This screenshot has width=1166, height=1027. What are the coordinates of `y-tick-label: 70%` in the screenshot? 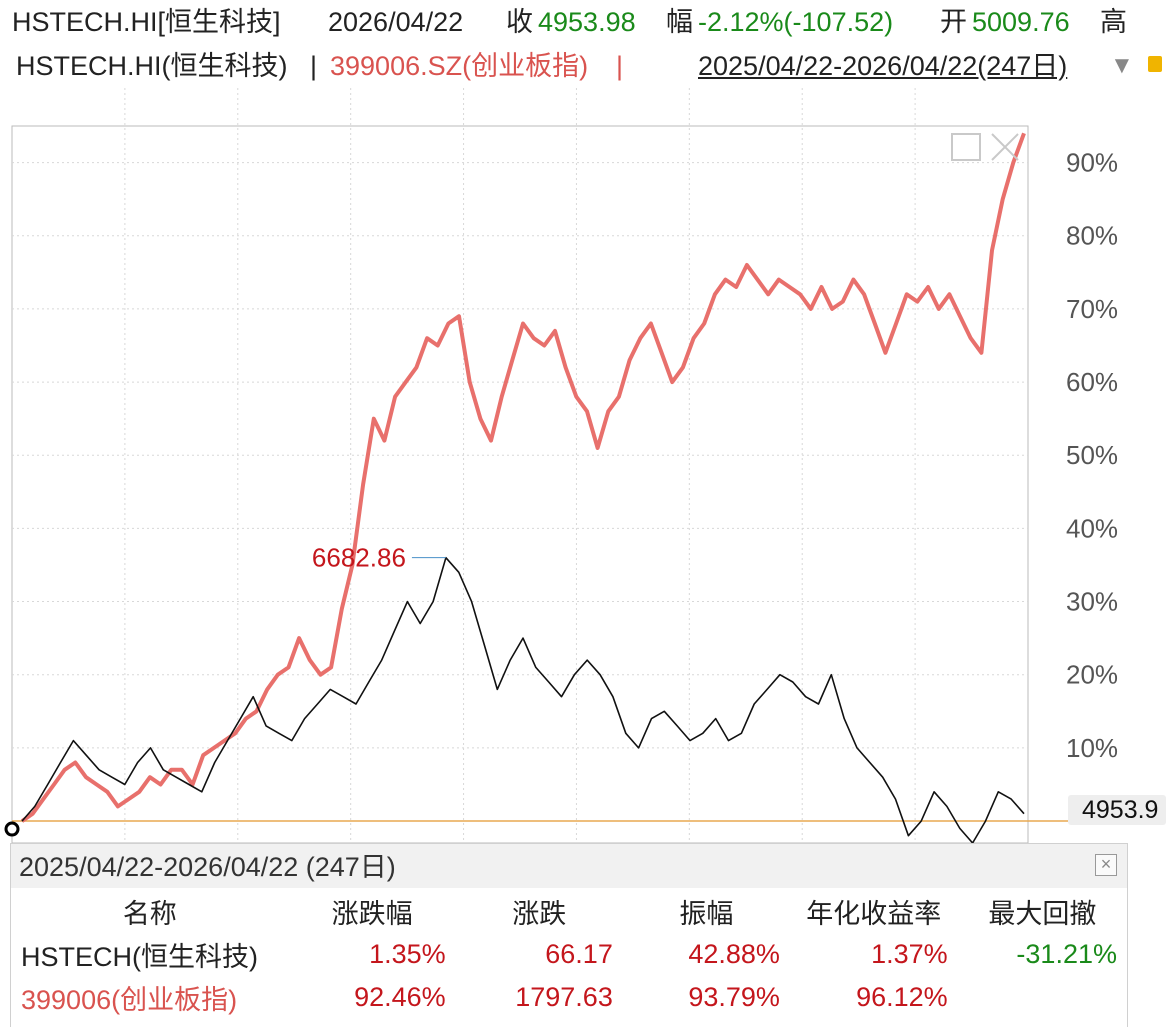 It's located at (1092, 309).